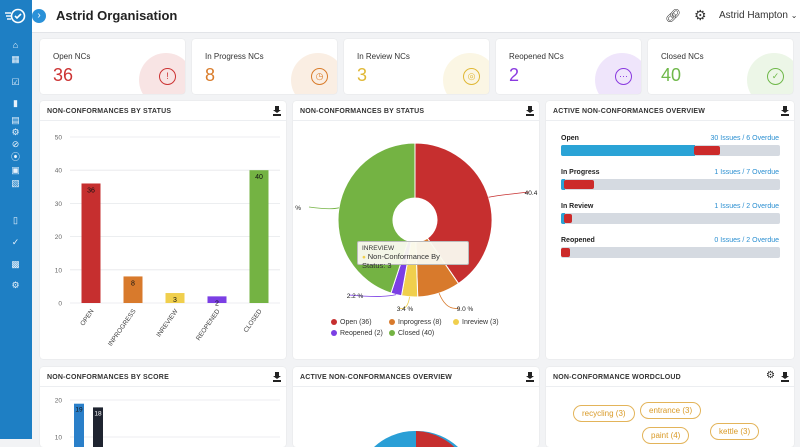 The height and width of the screenshot is (447, 800). Describe the element at coordinates (465, 309) in the screenshot. I see `slice-label: 9.0 %` at that location.